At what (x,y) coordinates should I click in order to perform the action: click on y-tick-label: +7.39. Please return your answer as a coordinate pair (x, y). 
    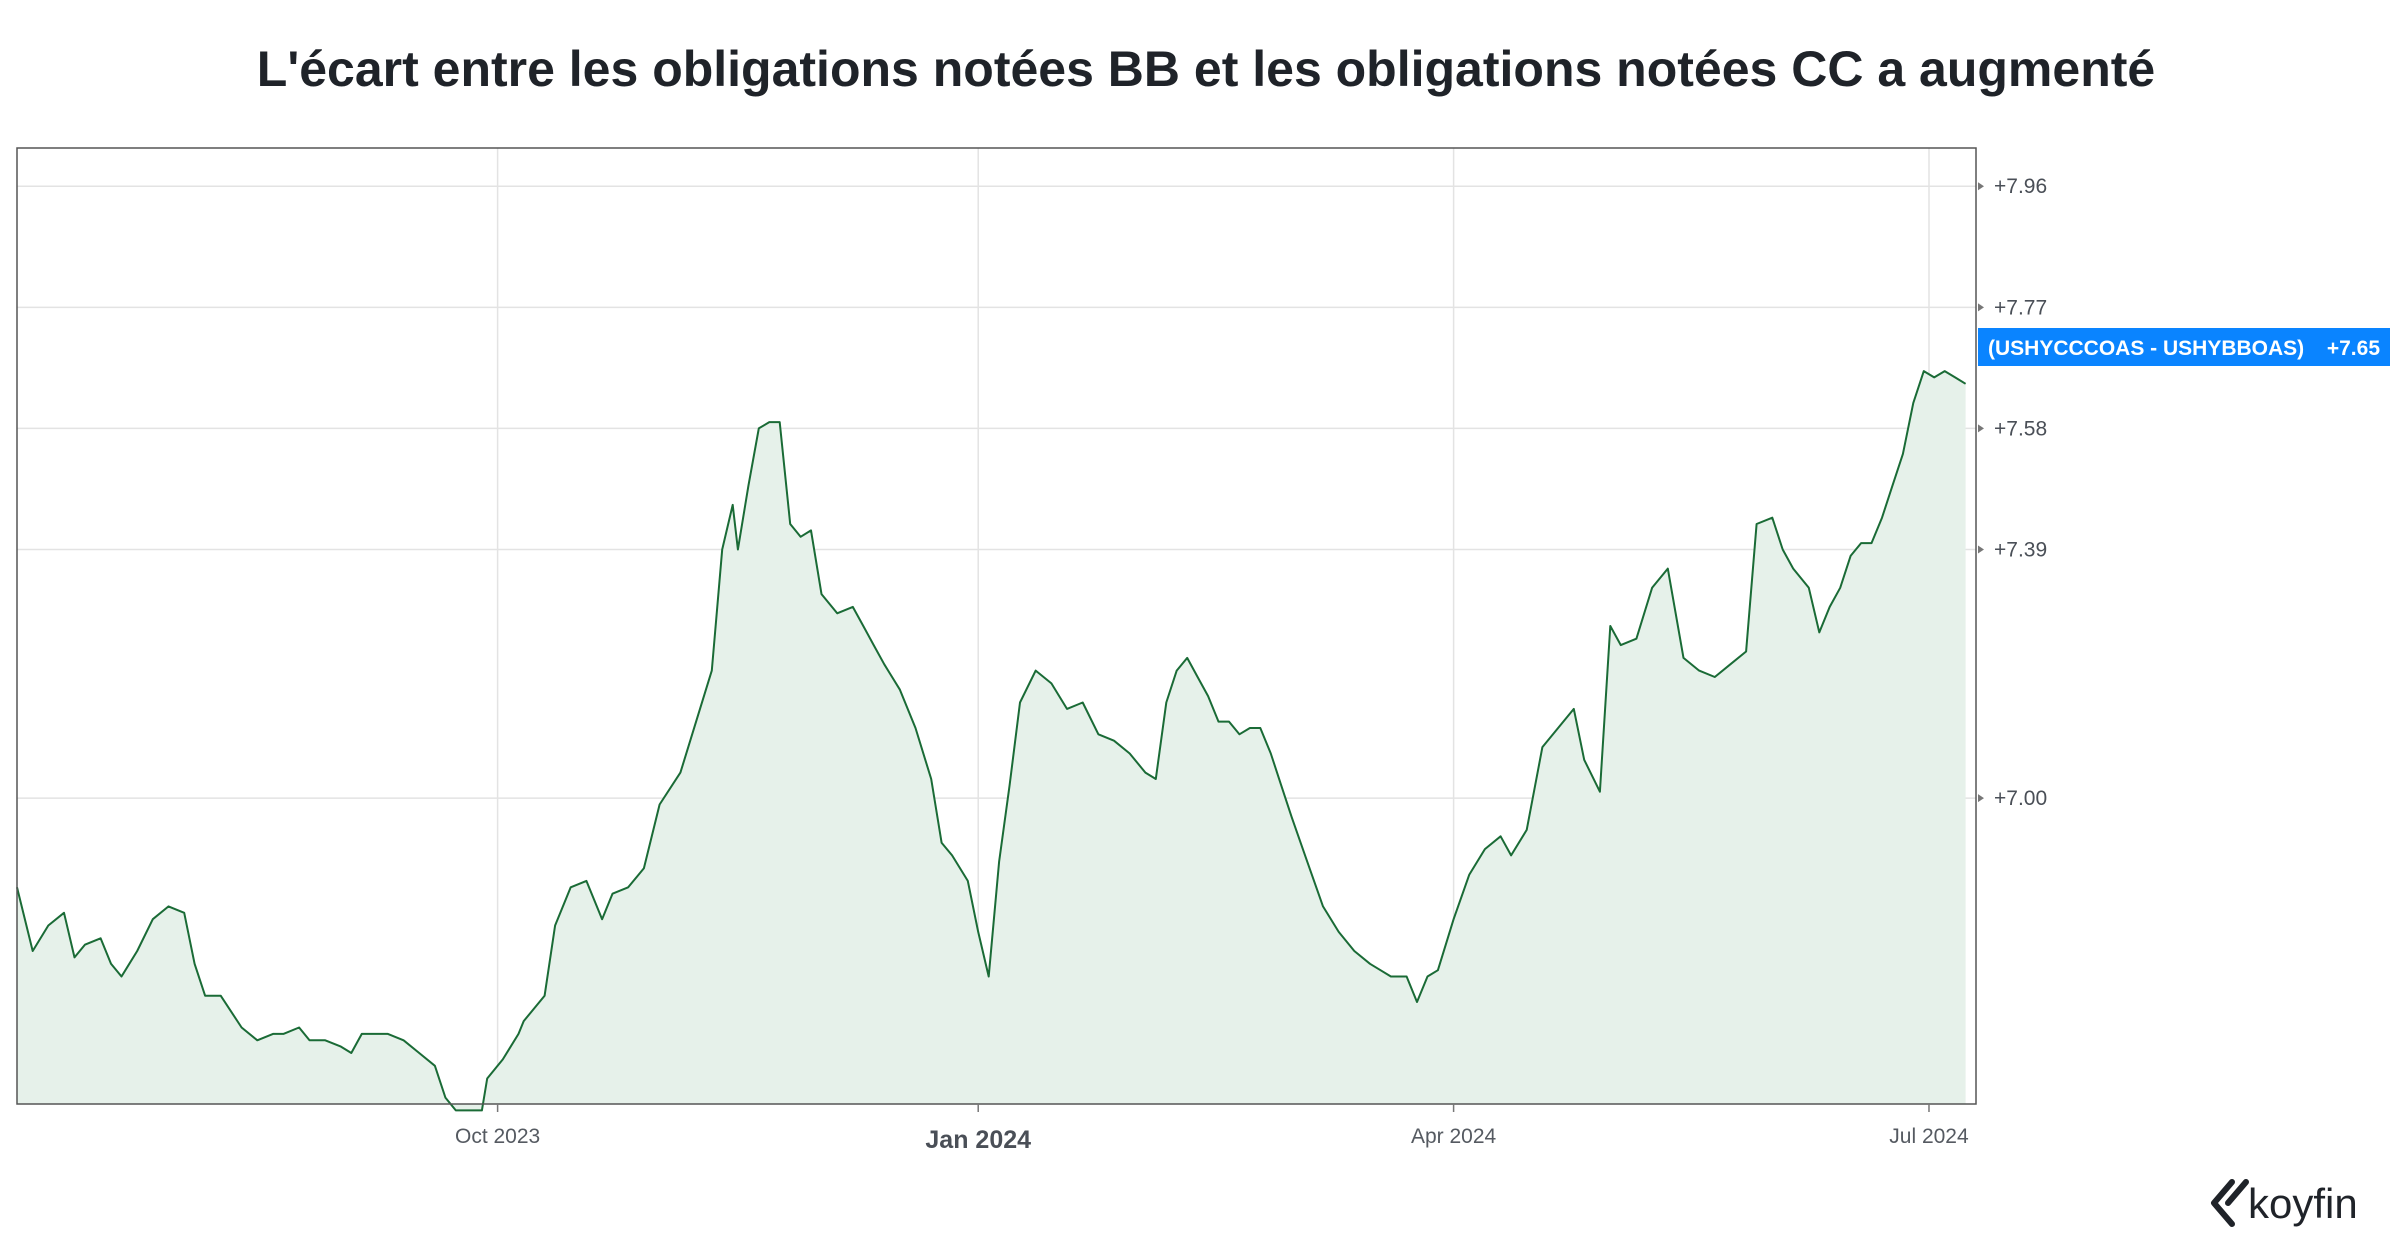
    Looking at the image, I should click on (2020, 550).